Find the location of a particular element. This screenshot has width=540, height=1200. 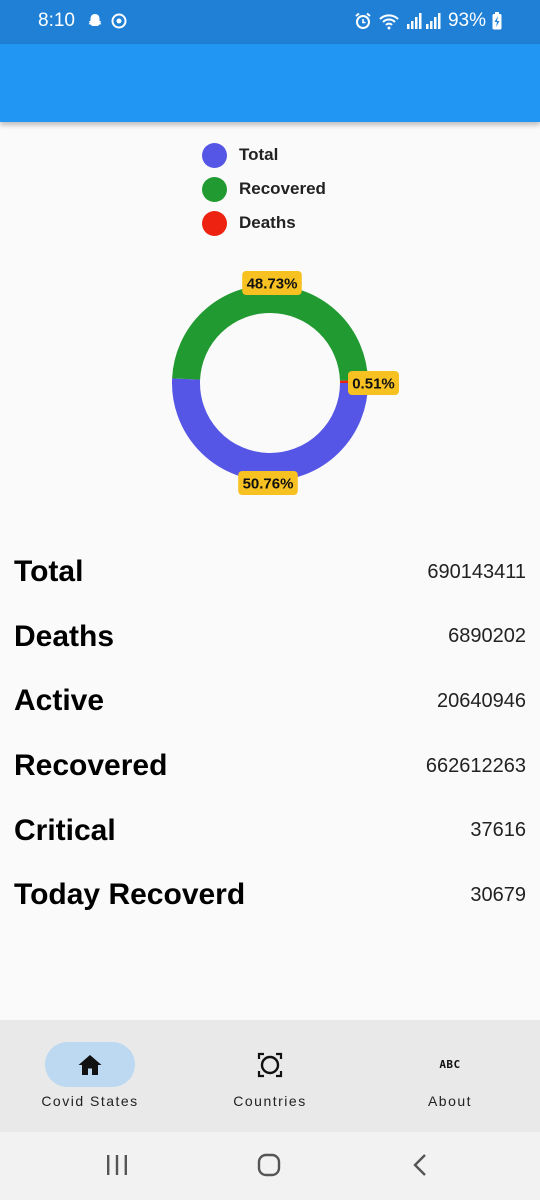

system-nav-bar is located at coordinates (270, 1166).